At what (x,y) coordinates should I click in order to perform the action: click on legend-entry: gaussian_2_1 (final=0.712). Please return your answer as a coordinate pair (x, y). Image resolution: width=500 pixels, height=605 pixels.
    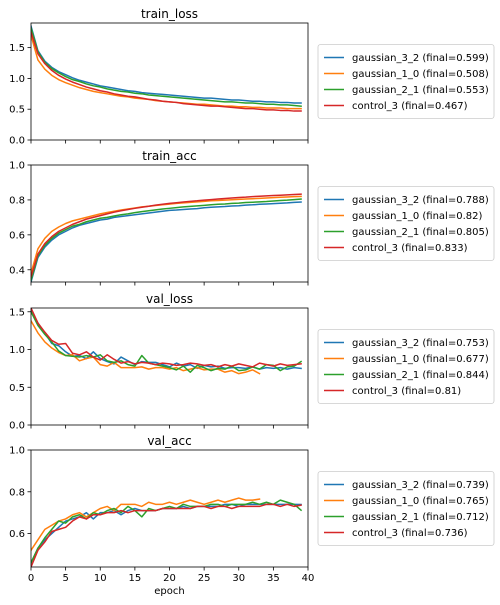
    Looking at the image, I should click on (420, 517).